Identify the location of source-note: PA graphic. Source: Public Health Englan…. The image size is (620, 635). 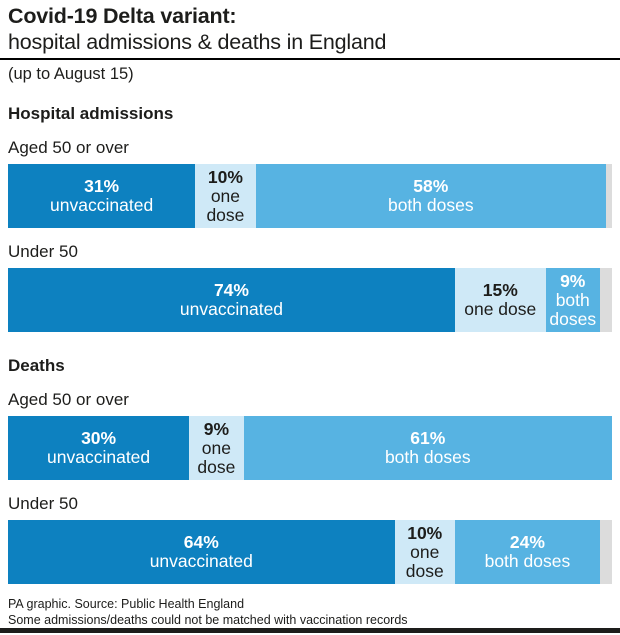
(310, 612).